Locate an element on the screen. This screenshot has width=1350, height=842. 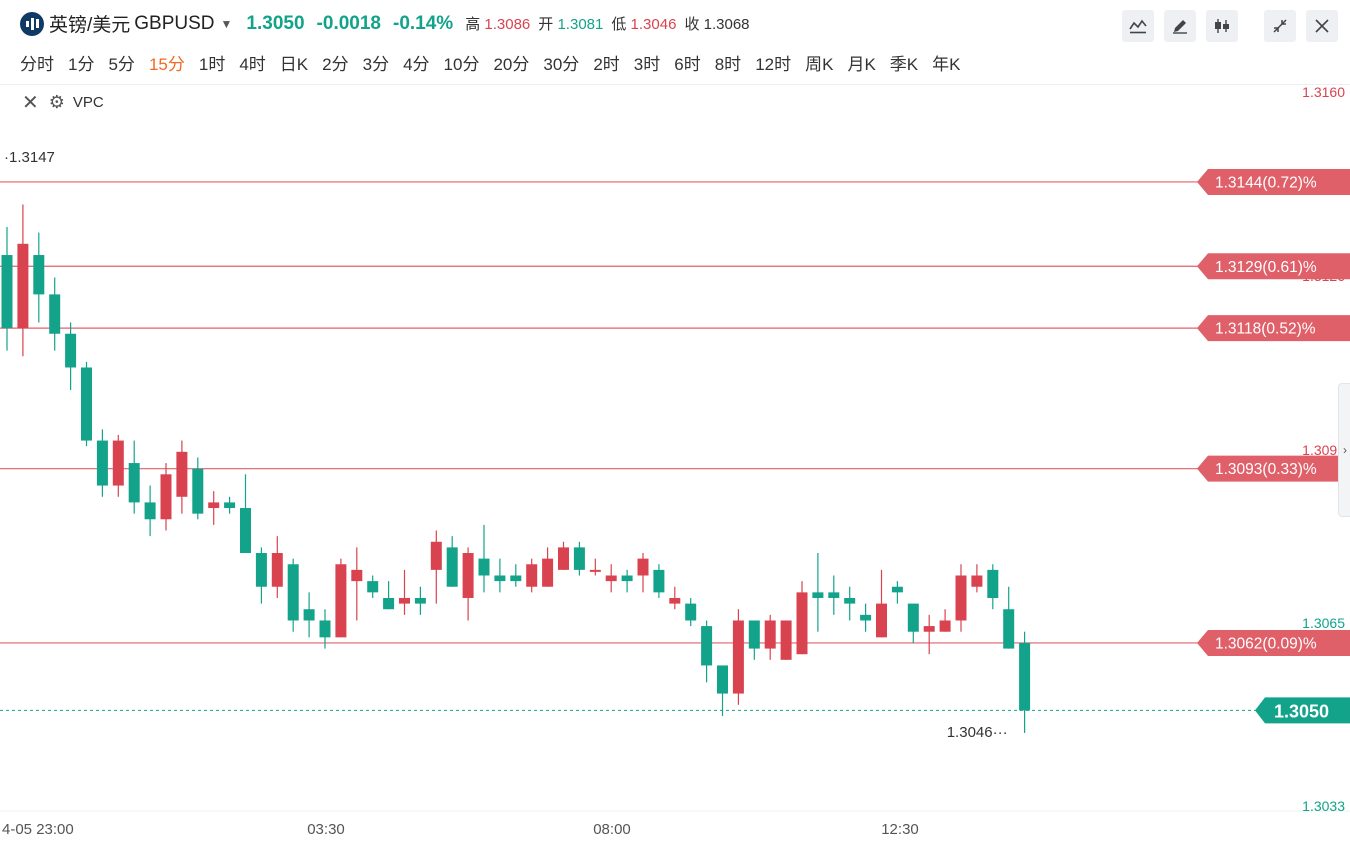
last-price-label: 1.3050 is located at coordinates (1301, 711).